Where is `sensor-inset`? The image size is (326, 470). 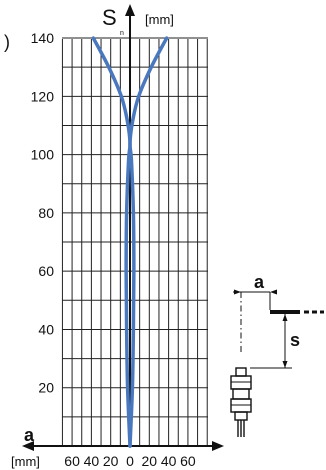
sensor-inset is located at coordinates (277, 363).